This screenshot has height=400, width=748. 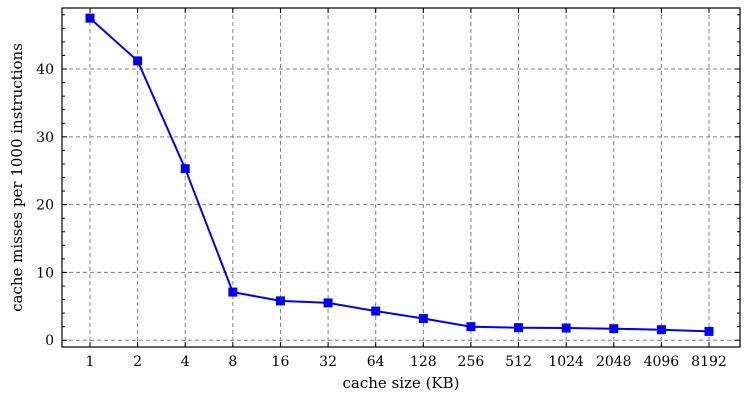 What do you see at coordinates (423, 362) in the screenshot?
I see `x-tick-label: 128` at bounding box center [423, 362].